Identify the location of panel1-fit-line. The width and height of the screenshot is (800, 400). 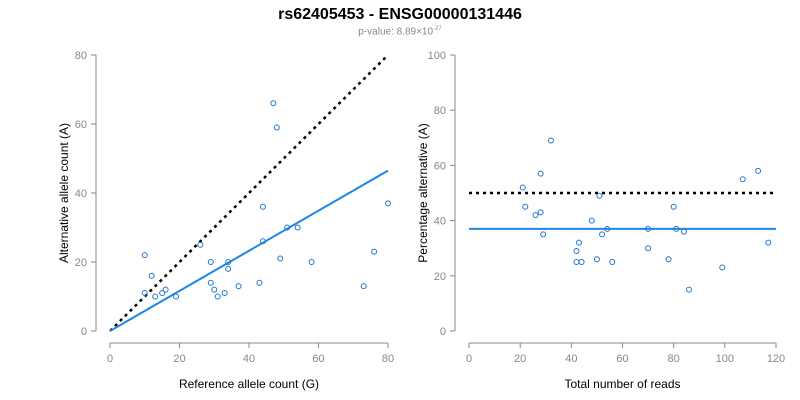
(249, 250).